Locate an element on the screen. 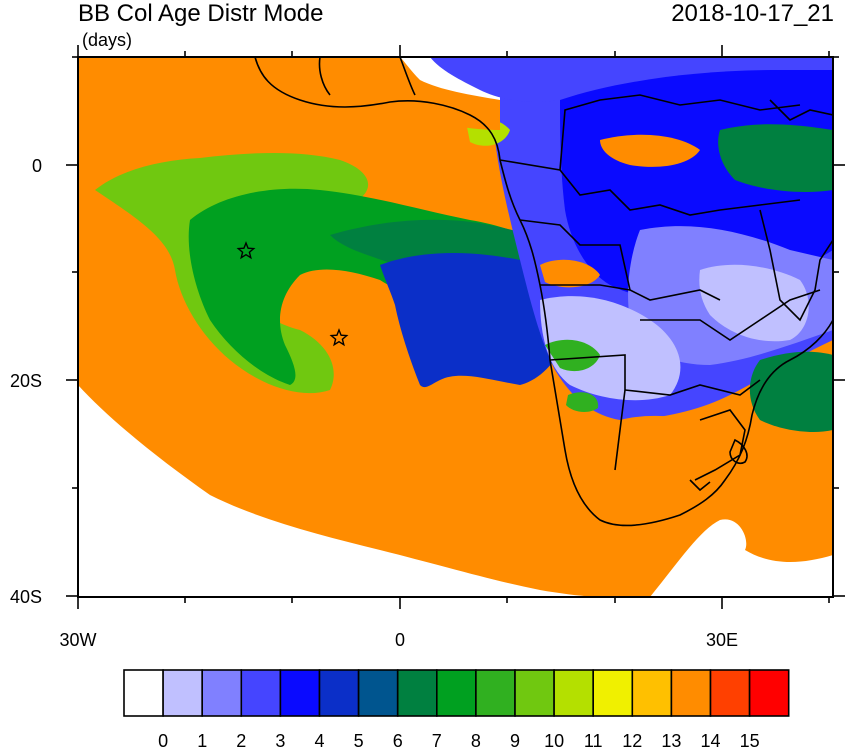 This screenshot has width=850, height=750. colorbar-label-4: 4 is located at coordinates (319, 740).